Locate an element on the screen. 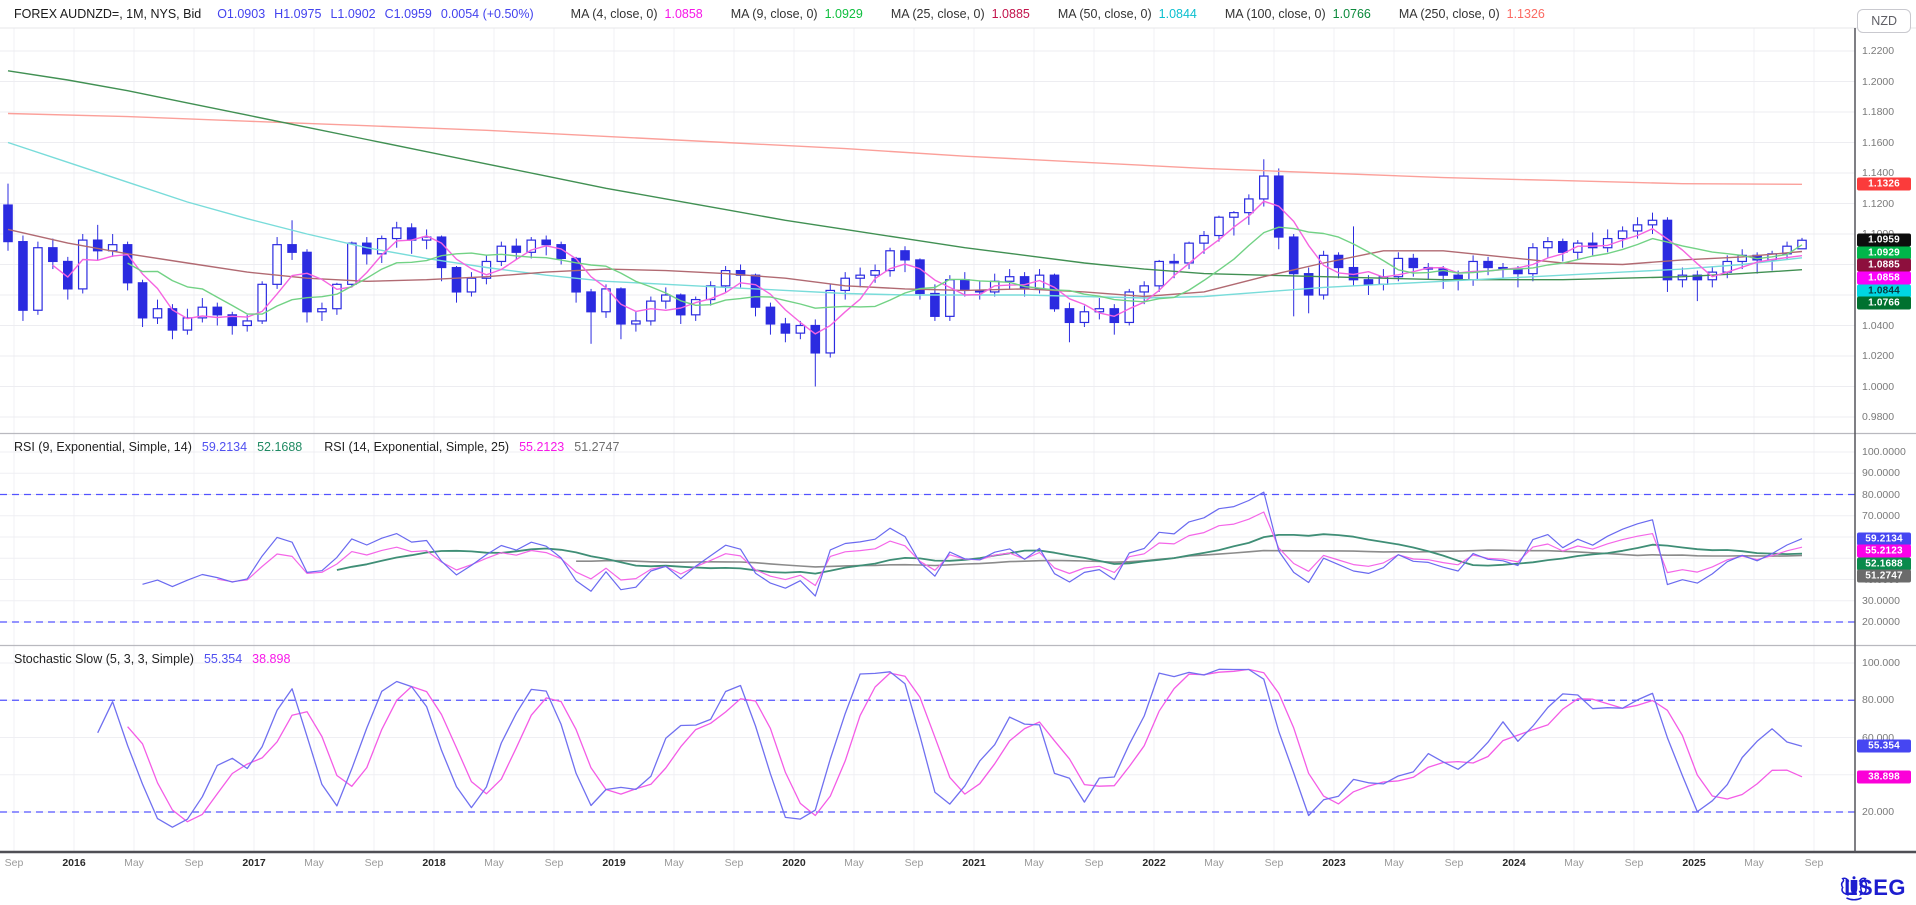 The width and height of the screenshot is (1916, 905). rsi2-value: 55.2123 is located at coordinates (542, 447).